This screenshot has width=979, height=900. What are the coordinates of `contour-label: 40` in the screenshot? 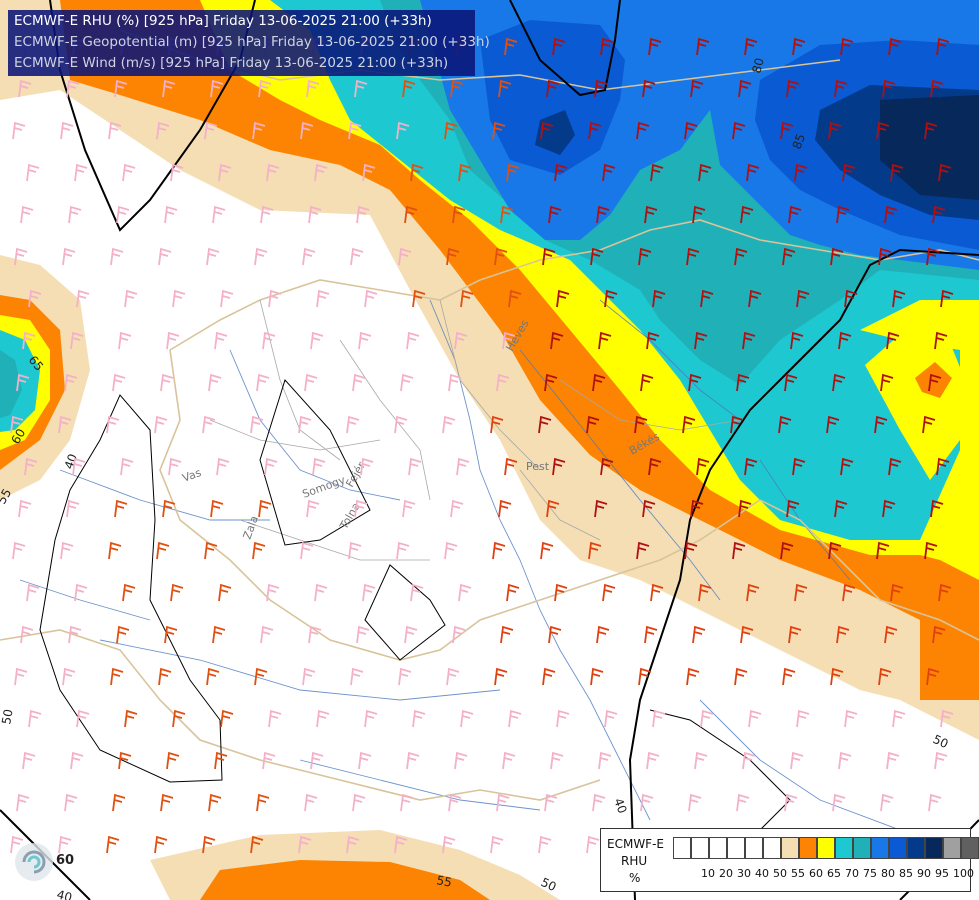 It's located at (64, 893).